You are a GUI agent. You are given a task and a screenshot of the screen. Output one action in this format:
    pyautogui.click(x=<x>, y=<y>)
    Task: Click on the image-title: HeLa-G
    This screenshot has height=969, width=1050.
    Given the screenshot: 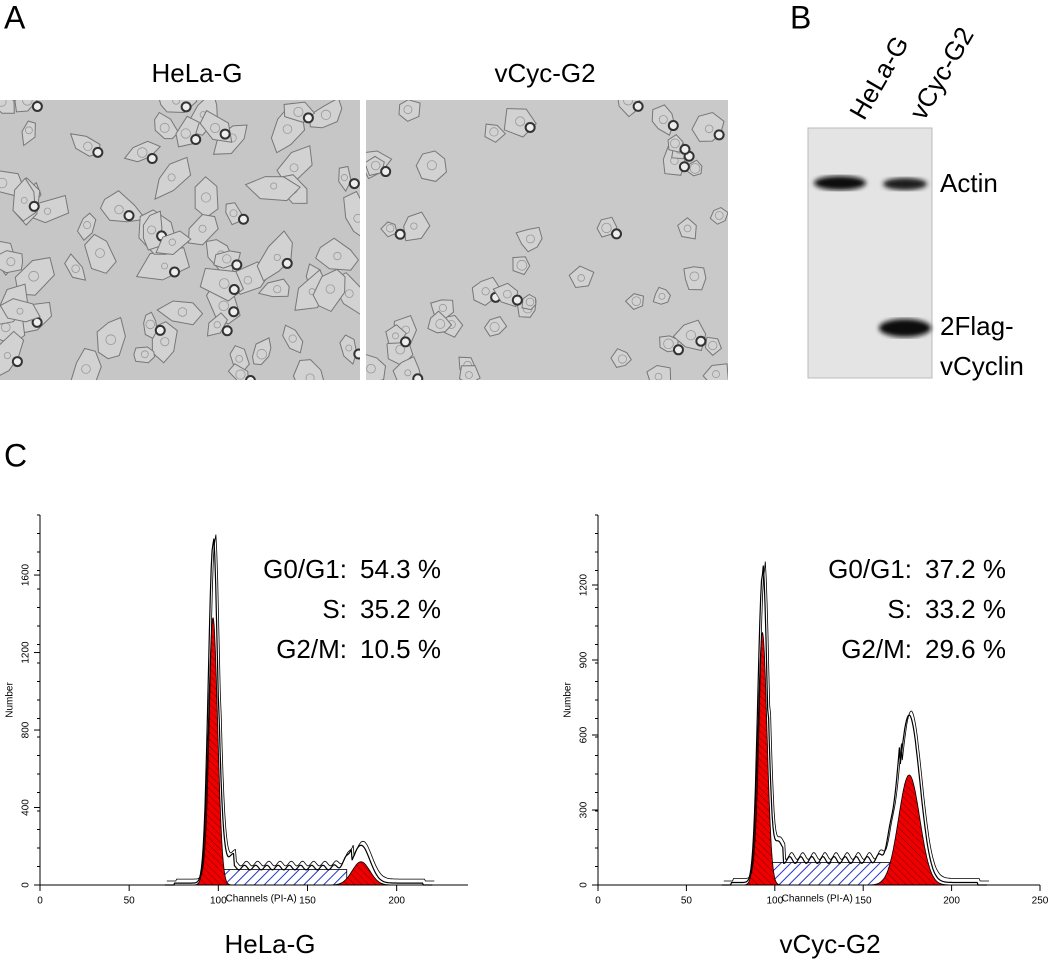 What is the action you would take?
    pyautogui.click(x=196, y=73)
    